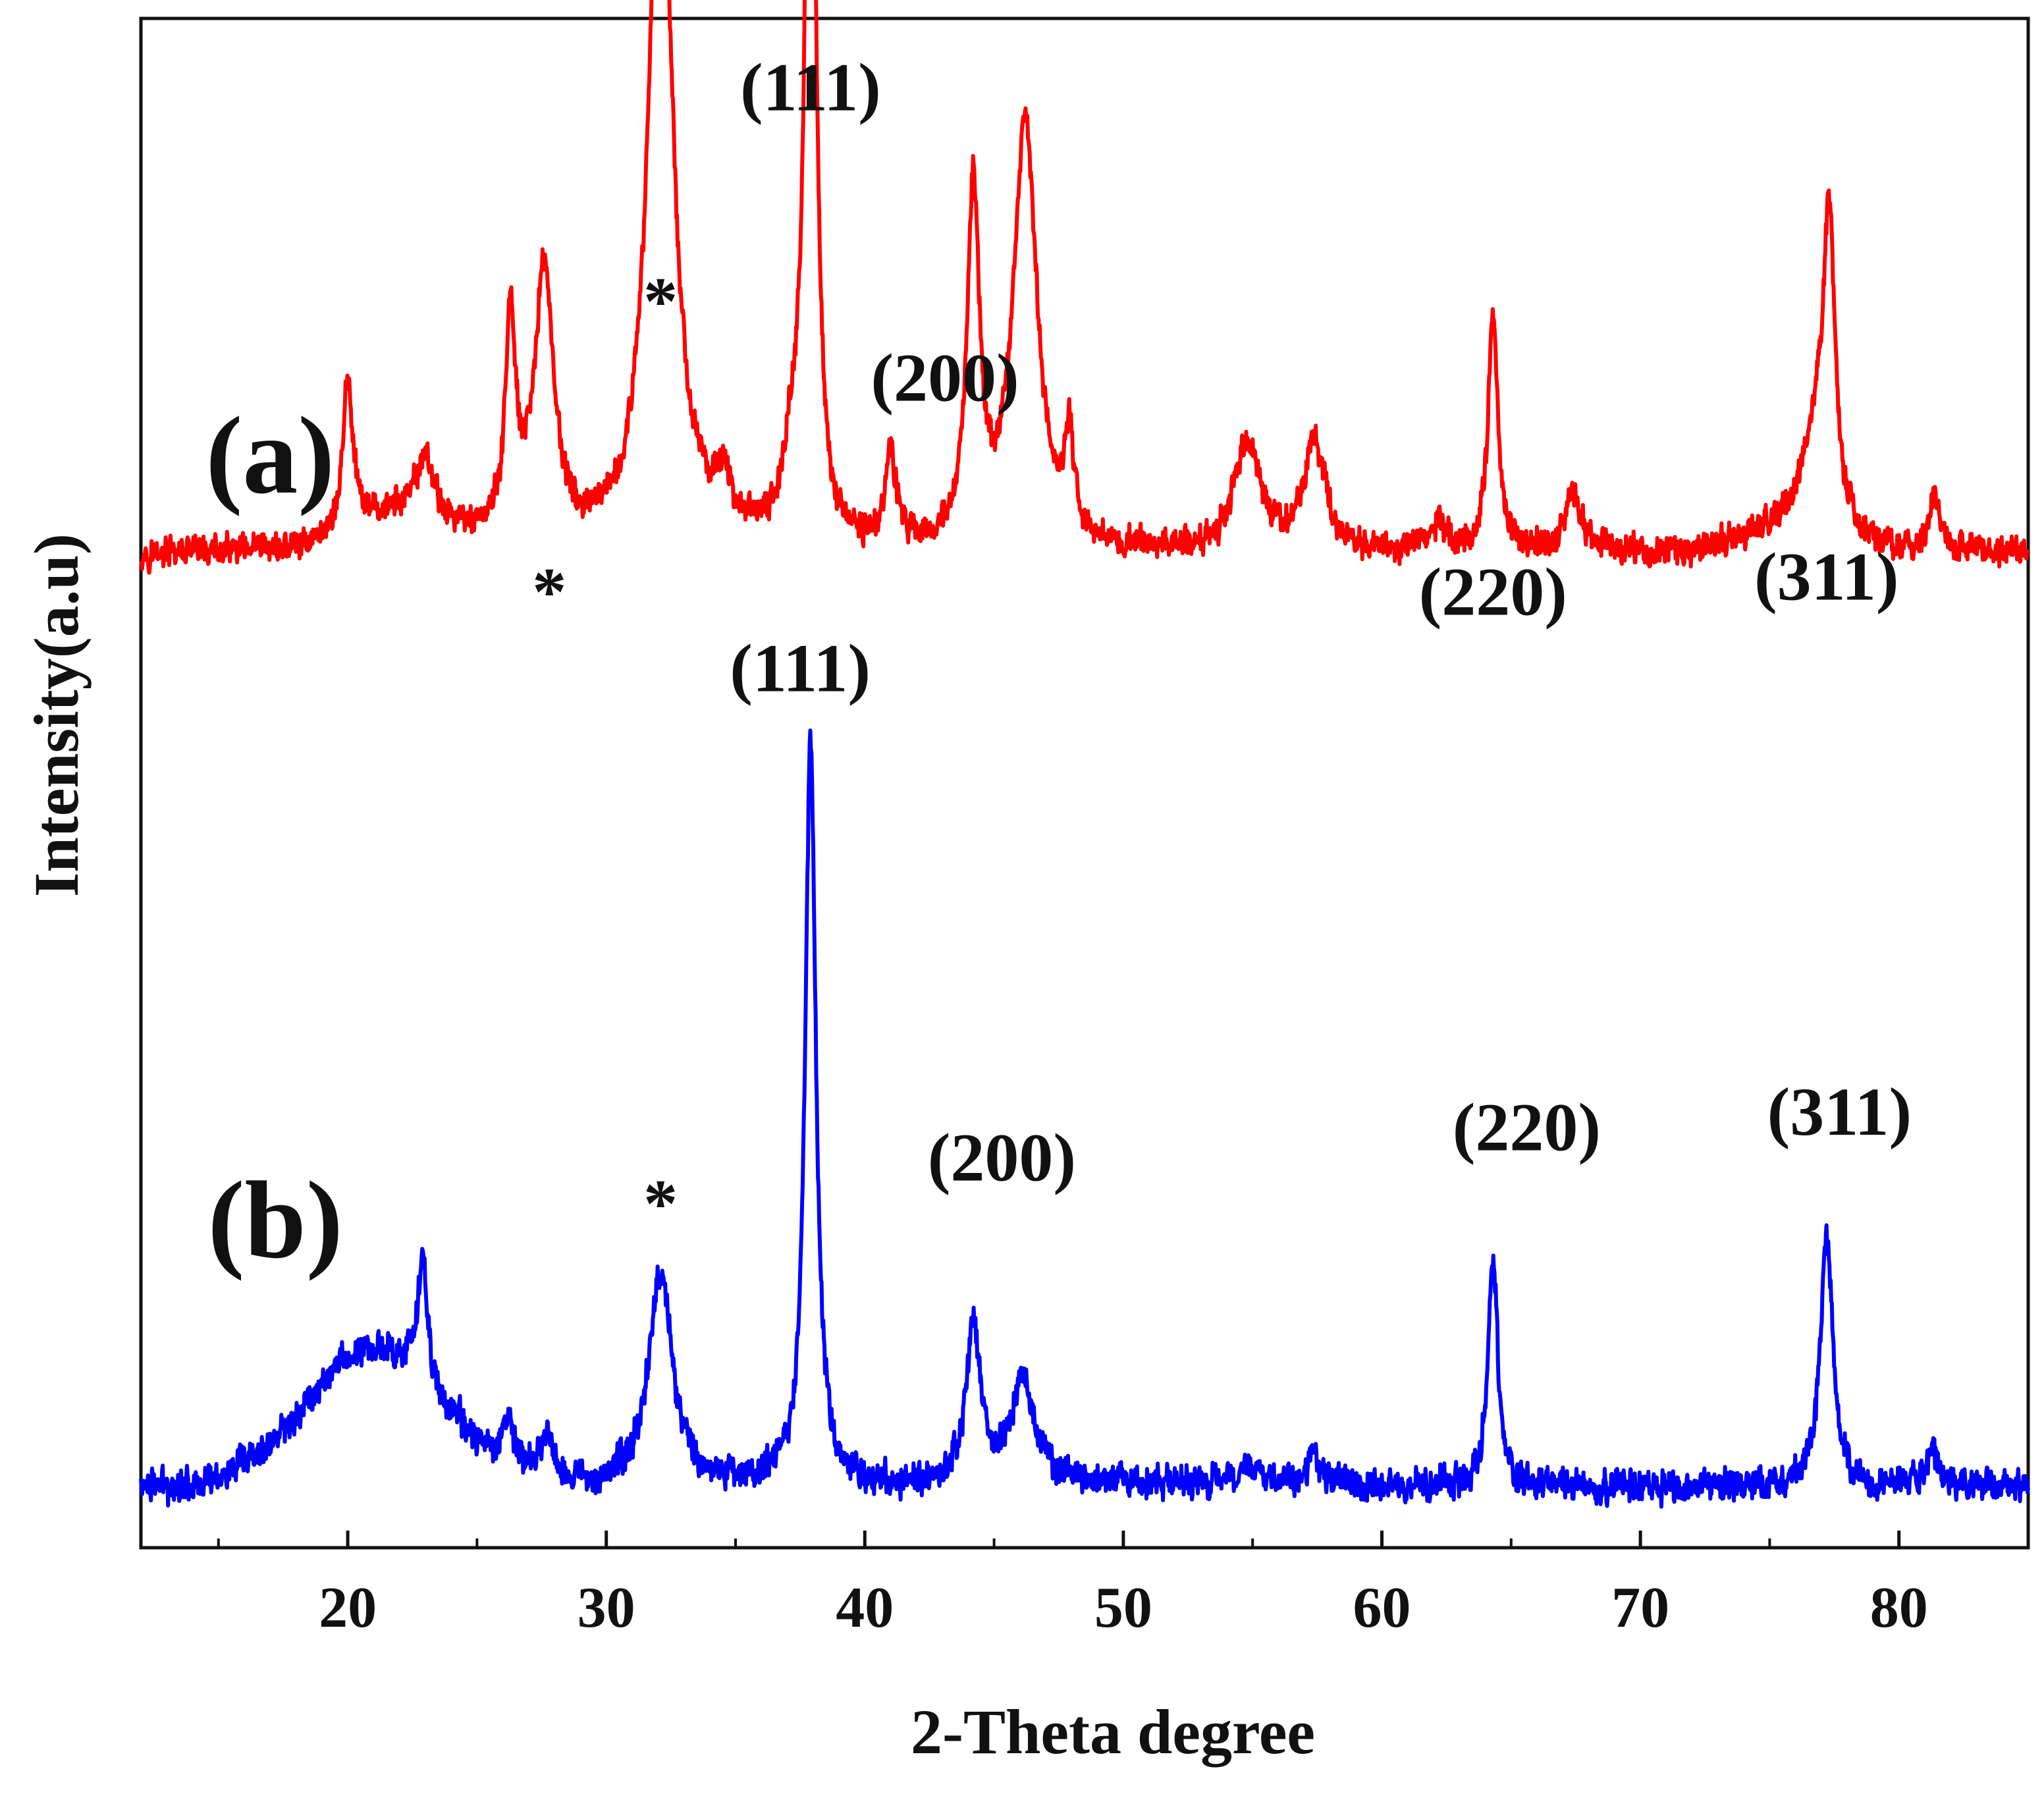  I want to click on x-tick-label: 20, so click(348, 1608).